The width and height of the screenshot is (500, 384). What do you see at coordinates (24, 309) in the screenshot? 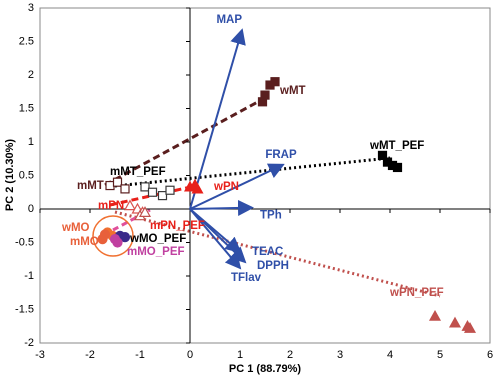
I see `y-tick-label: -1.5` at bounding box center [24, 309].